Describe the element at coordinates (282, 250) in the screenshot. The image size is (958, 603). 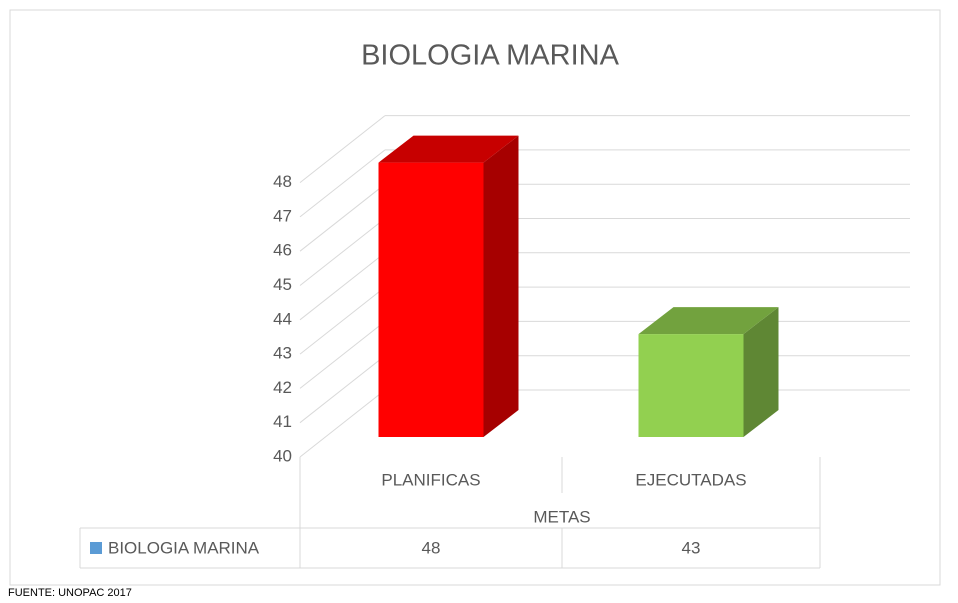
I see `y-tick-label: 46` at that location.